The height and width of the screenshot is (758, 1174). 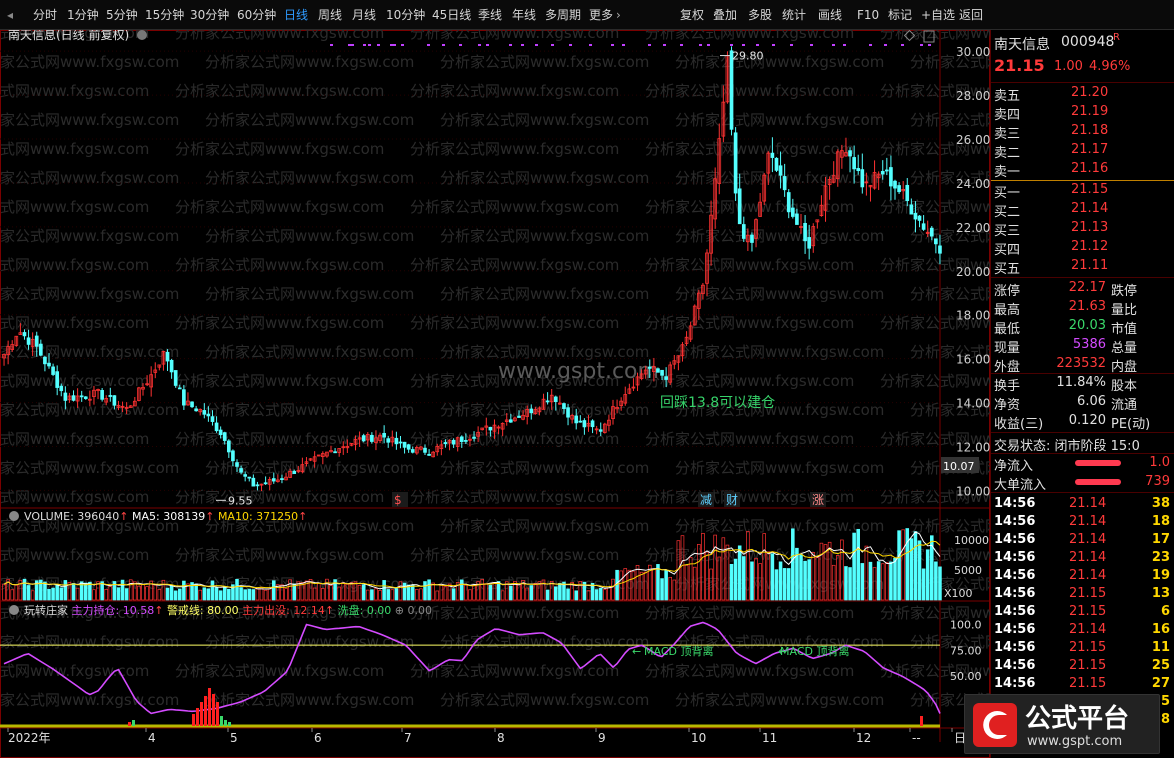 I want to click on divergence-label: MACD 顶背离, so click(x=678, y=651).